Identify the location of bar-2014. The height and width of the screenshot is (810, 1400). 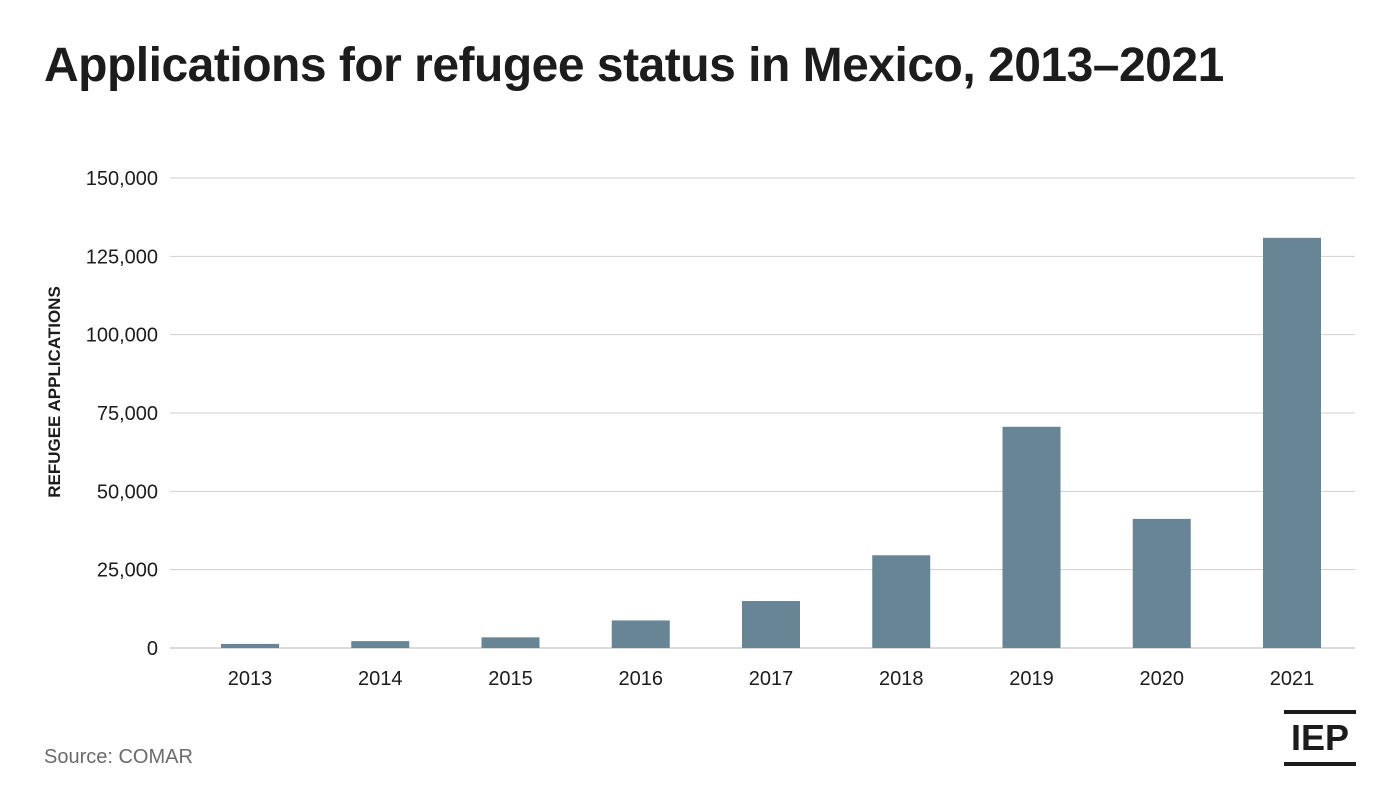
(380, 644).